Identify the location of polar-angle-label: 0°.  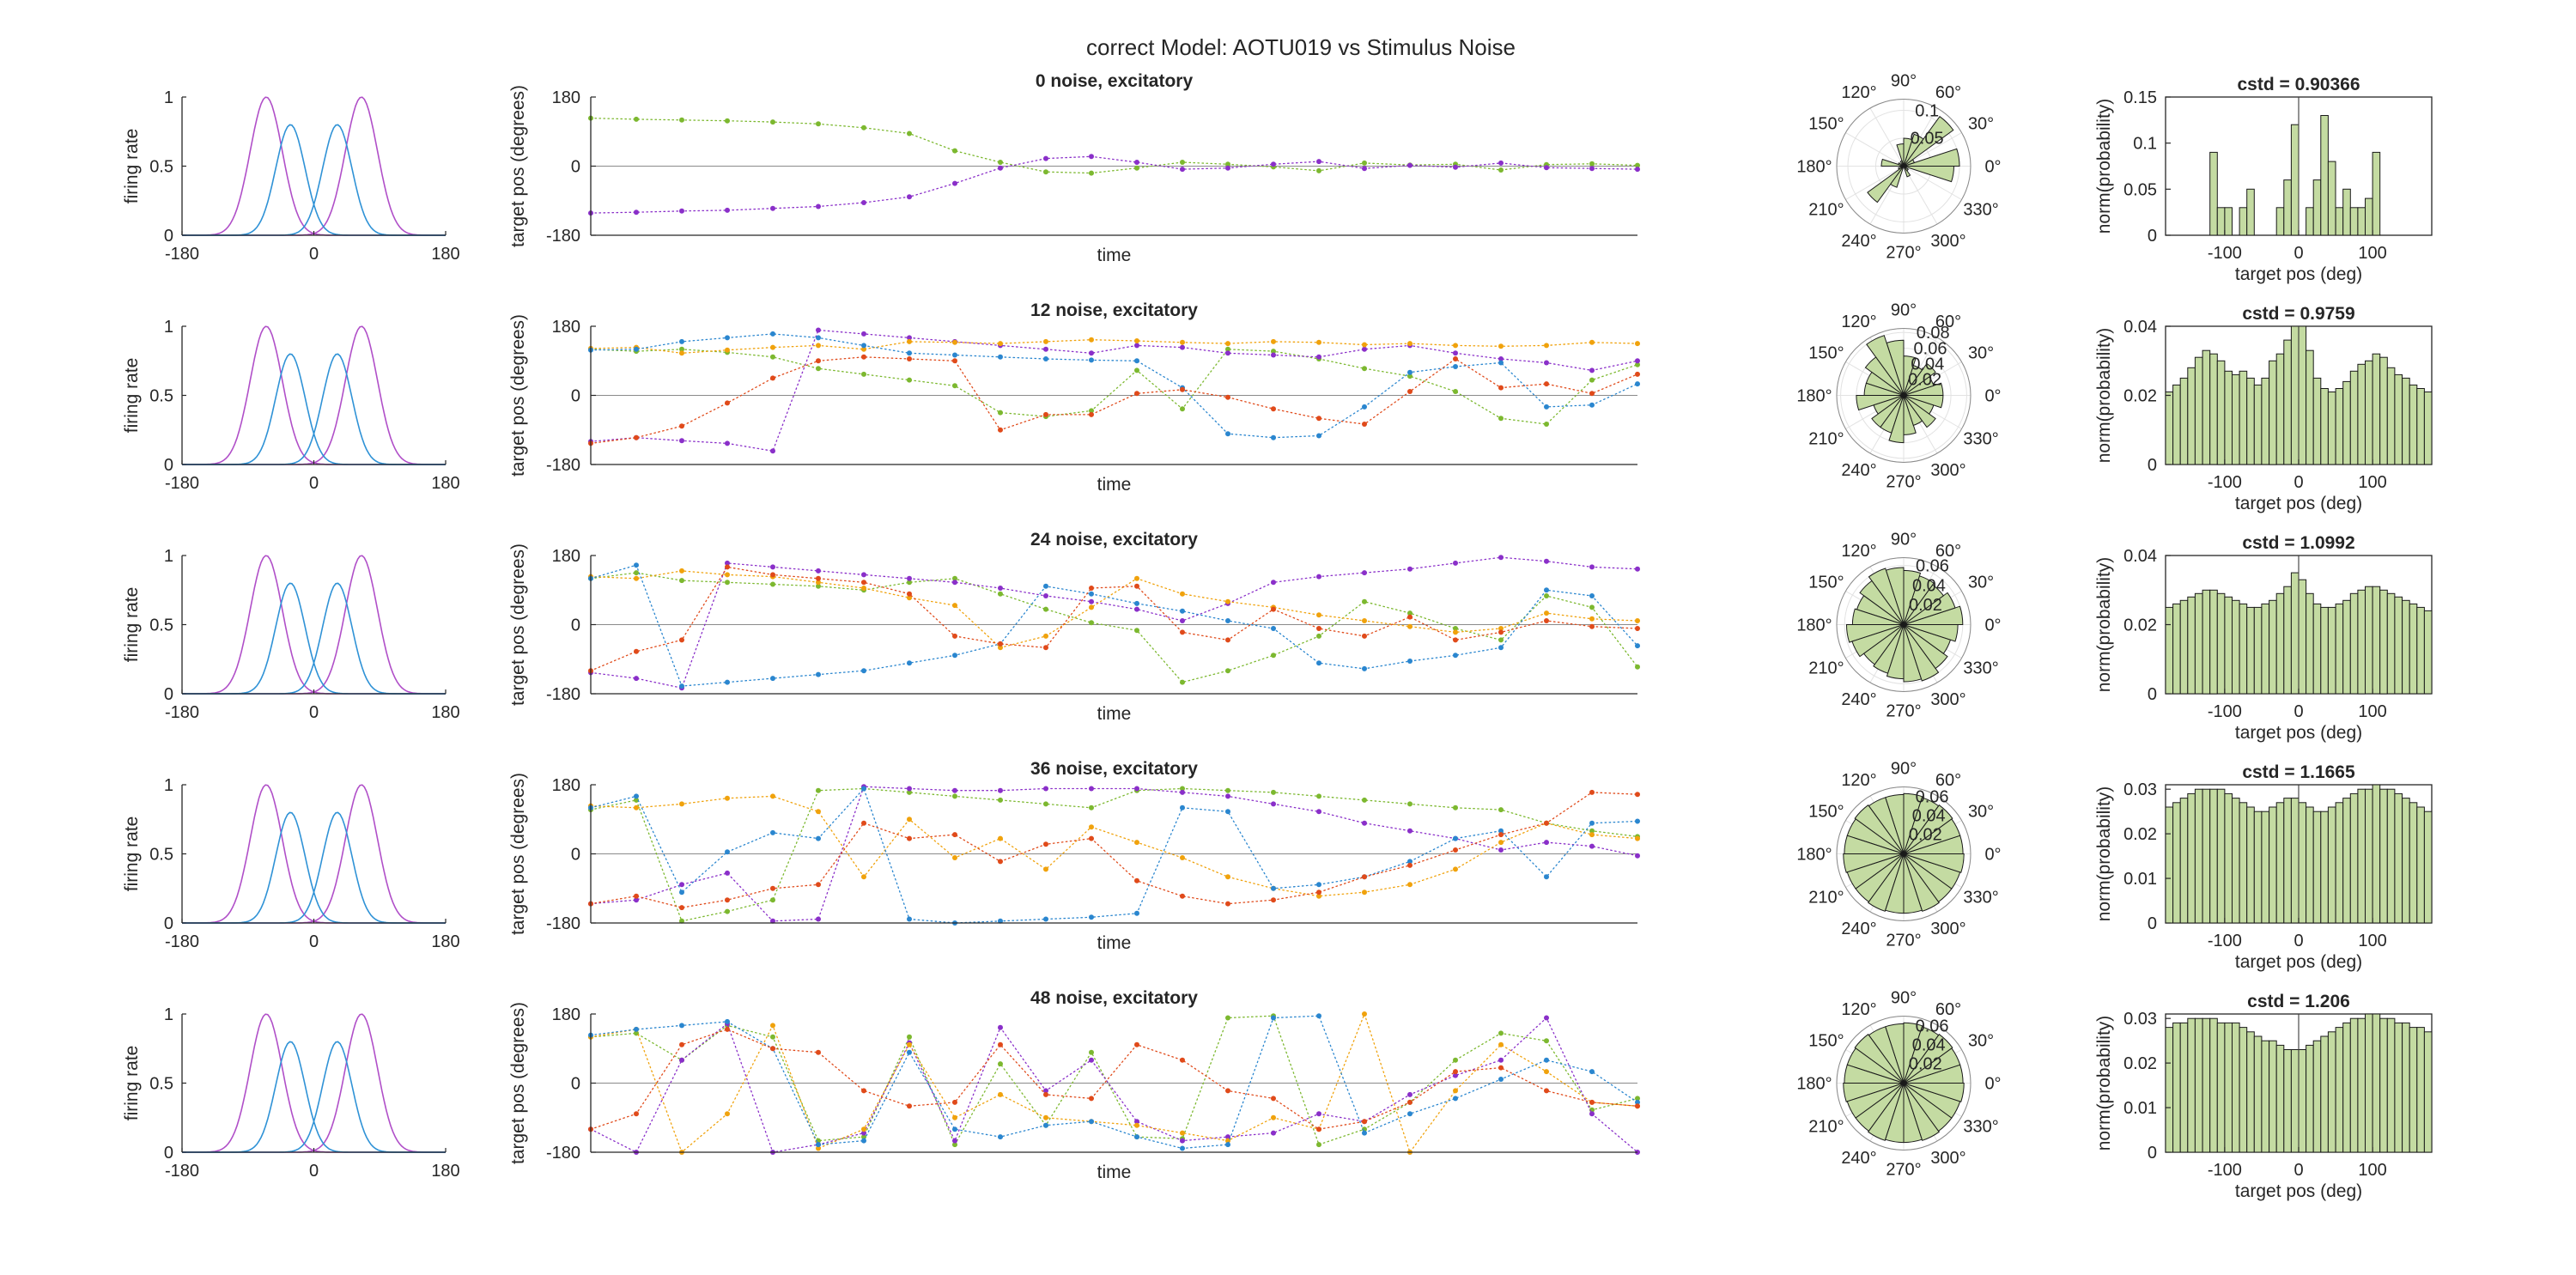
(1992, 396).